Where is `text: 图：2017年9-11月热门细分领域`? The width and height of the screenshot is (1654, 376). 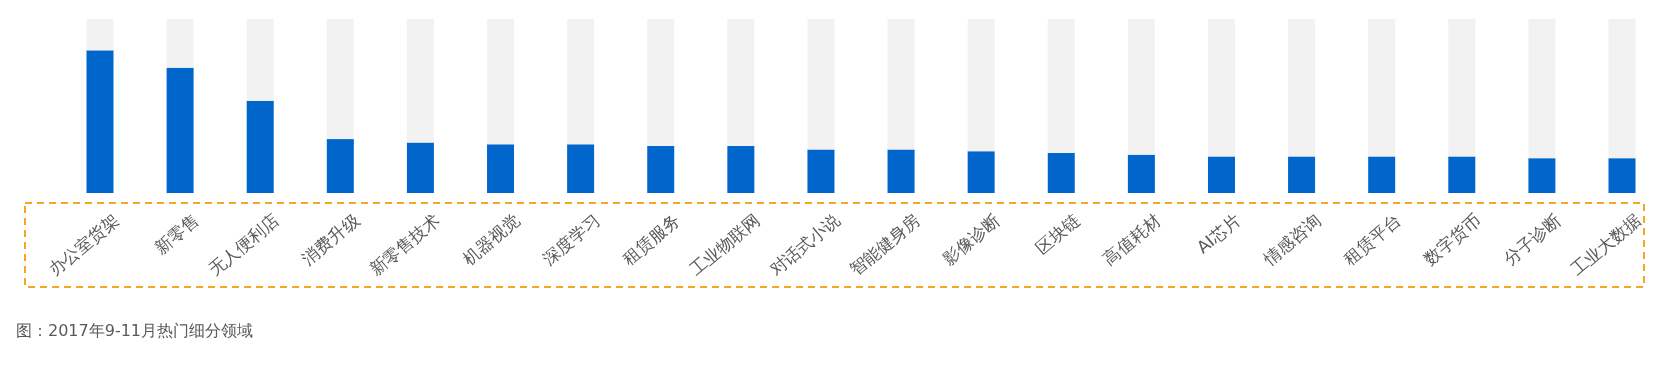
text: 图：2017年9-11月热门细分领域 is located at coordinates (135, 330).